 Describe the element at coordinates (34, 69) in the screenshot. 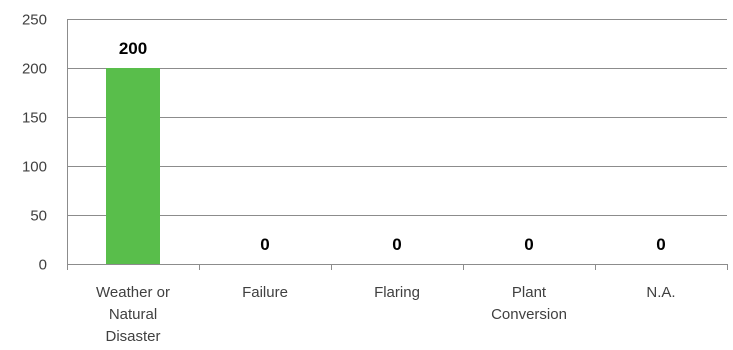

I see `y-tick-label: 200` at that location.